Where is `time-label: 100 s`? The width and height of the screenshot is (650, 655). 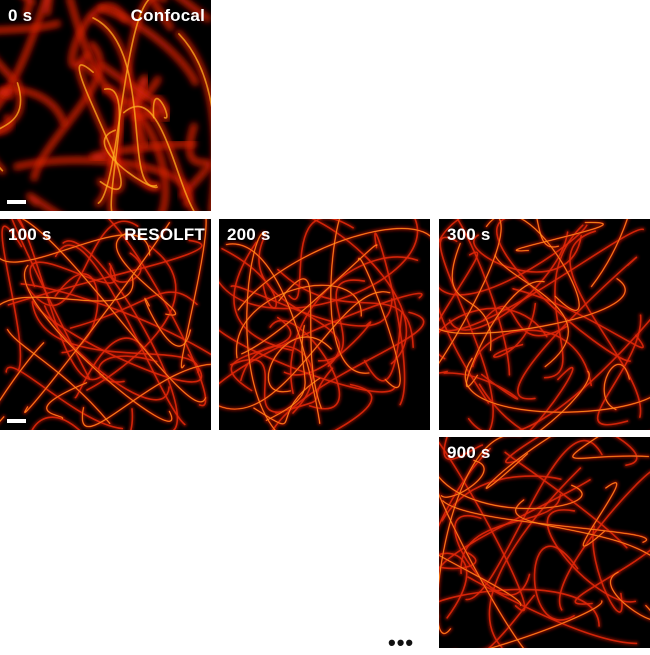 time-label: 100 s is located at coordinates (30, 234).